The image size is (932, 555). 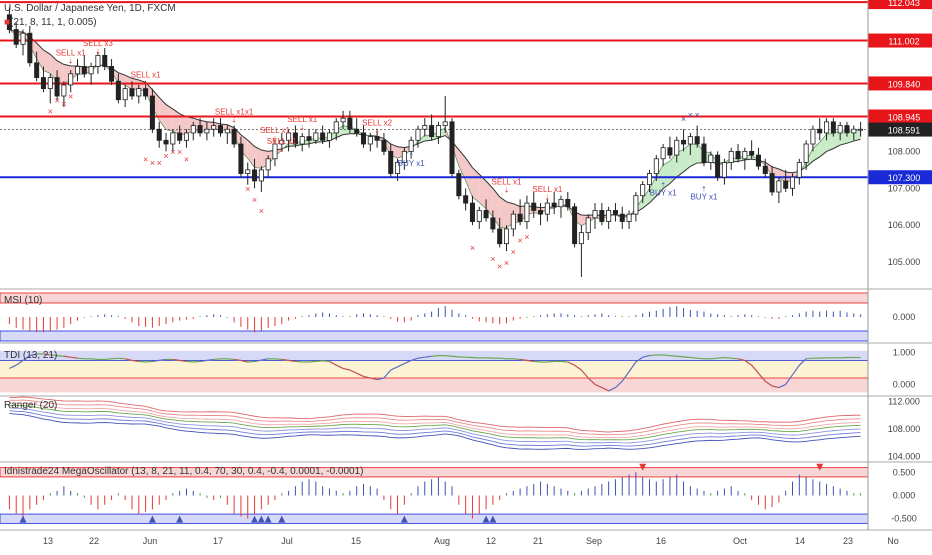 I want to click on x-tick-label: 12, so click(x=491, y=541).